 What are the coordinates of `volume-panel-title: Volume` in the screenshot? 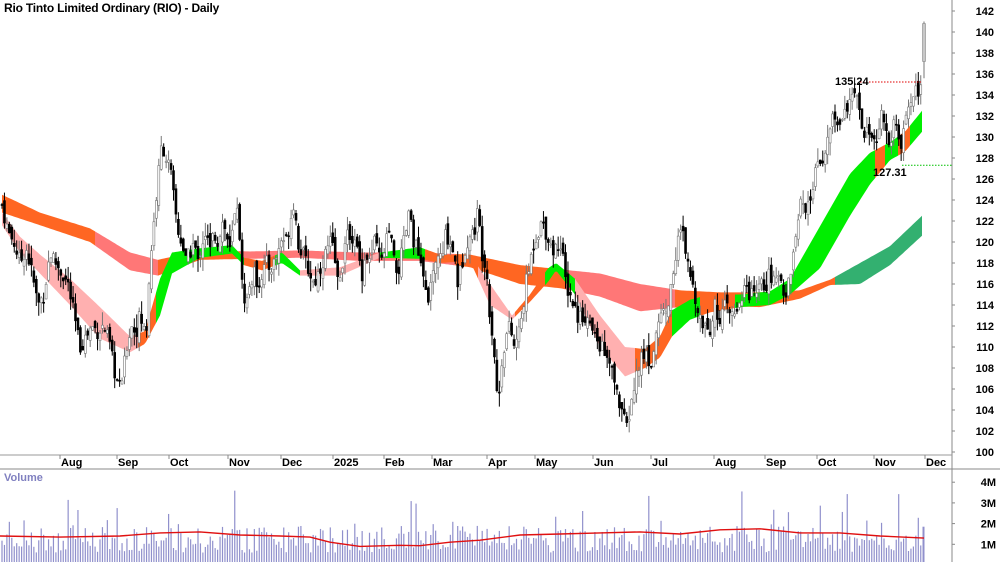 It's located at (23, 478).